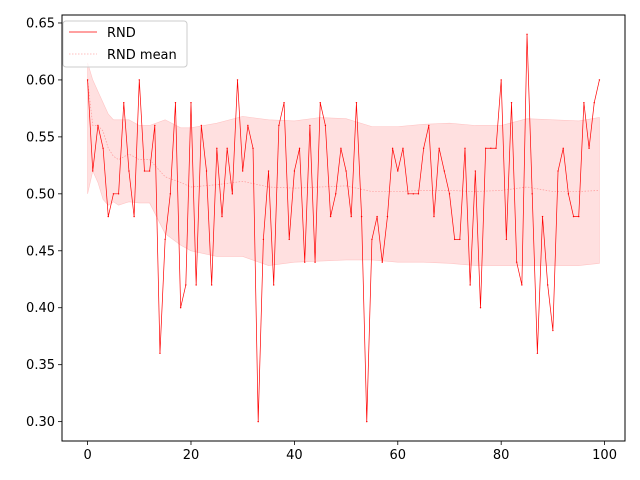 The height and width of the screenshot is (480, 640). Describe the element at coordinates (87, 455) in the screenshot. I see `x-tick-label: 0` at that location.